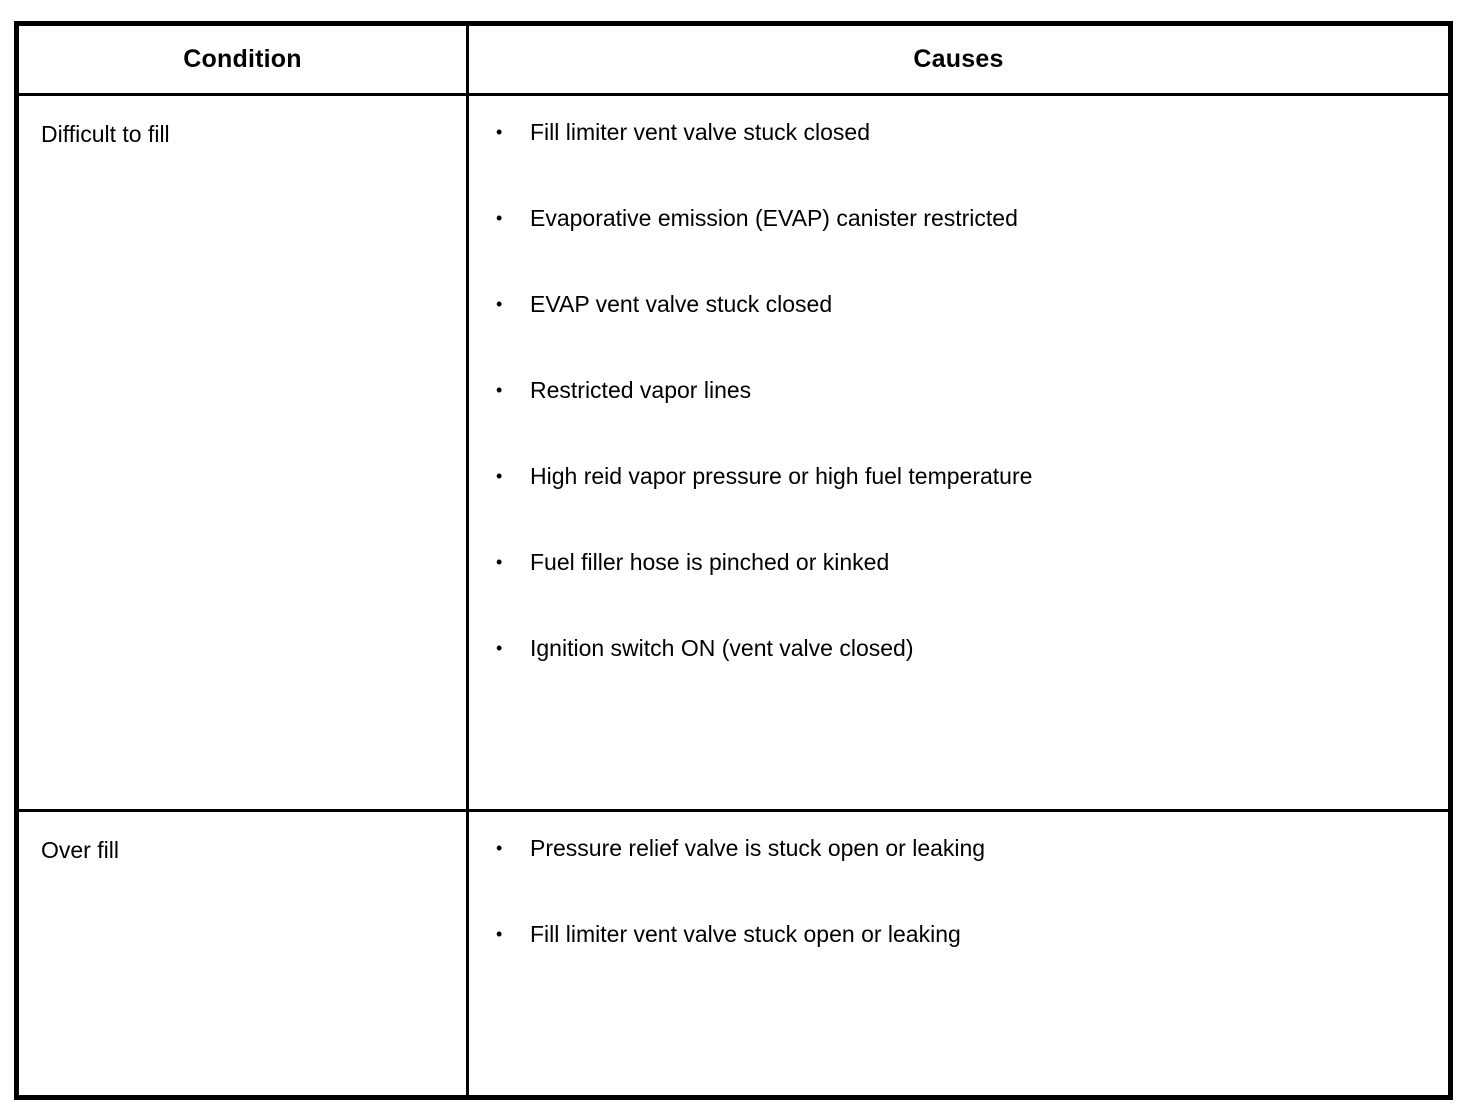 This screenshot has height=1118, width=1472. What do you see at coordinates (966, 304) in the screenshot?
I see `cause-item: • EVAP vent valve stuck closed` at bounding box center [966, 304].